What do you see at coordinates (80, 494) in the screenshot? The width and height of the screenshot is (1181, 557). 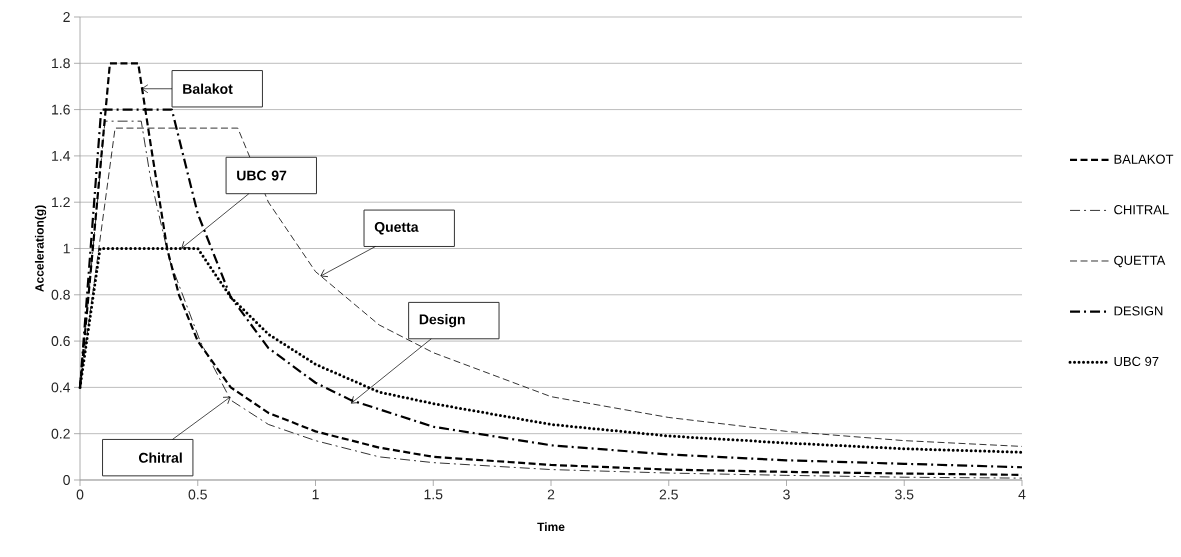 I see `x-tick-label: 0` at bounding box center [80, 494].